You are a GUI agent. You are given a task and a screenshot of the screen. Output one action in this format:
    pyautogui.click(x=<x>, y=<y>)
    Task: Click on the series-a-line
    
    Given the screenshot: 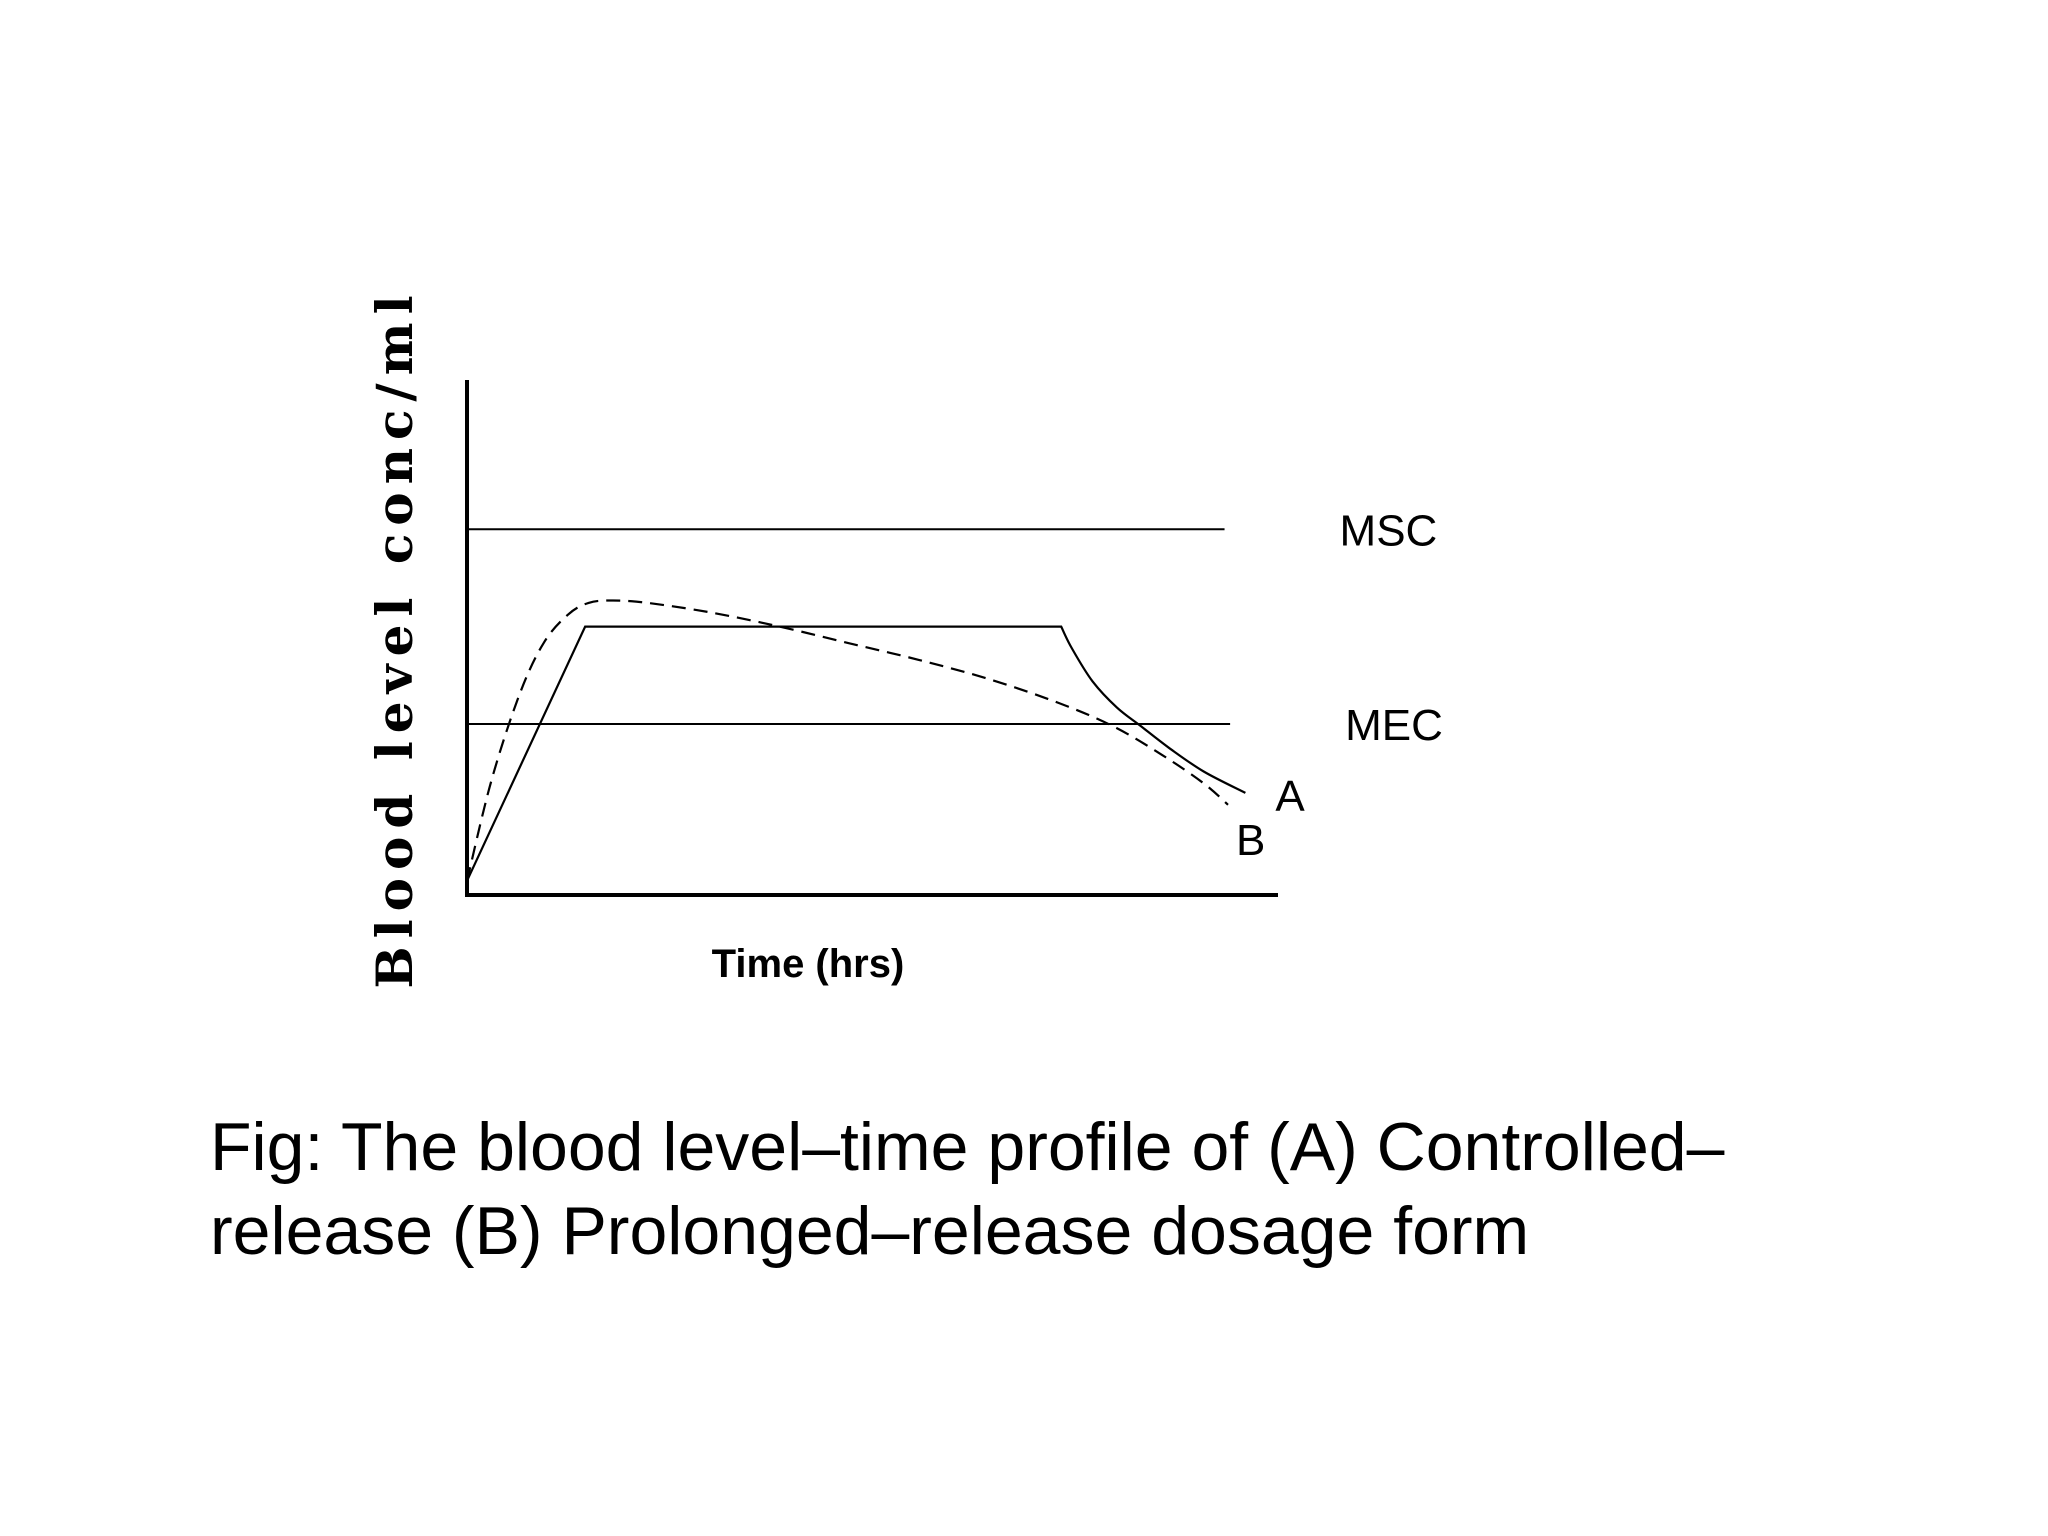 What is the action you would take?
    pyautogui.click(x=856, y=753)
    